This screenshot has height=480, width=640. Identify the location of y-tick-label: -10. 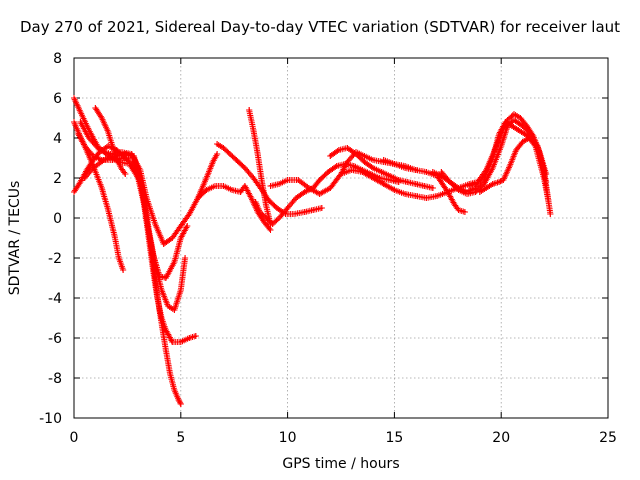
(50, 419).